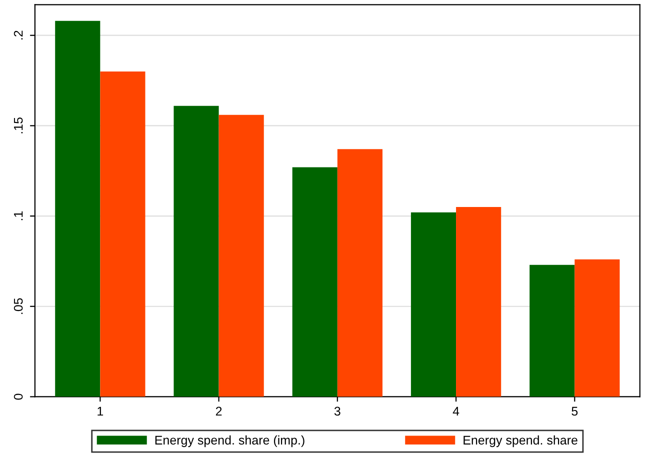  What do you see at coordinates (229, 441) in the screenshot?
I see `legend-label: Energy spend. share (imp.)` at bounding box center [229, 441].